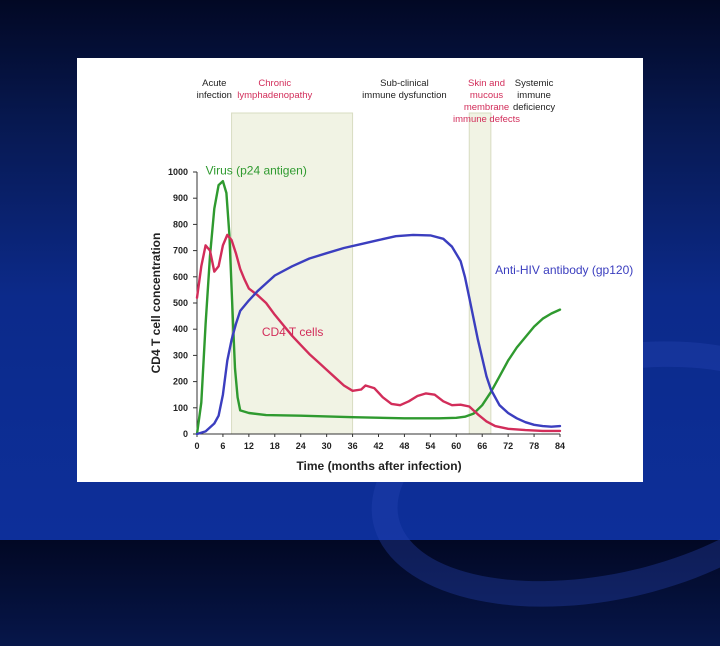 The height and width of the screenshot is (646, 720). What do you see at coordinates (327, 446) in the screenshot?
I see `x-tick-label: 30` at bounding box center [327, 446].